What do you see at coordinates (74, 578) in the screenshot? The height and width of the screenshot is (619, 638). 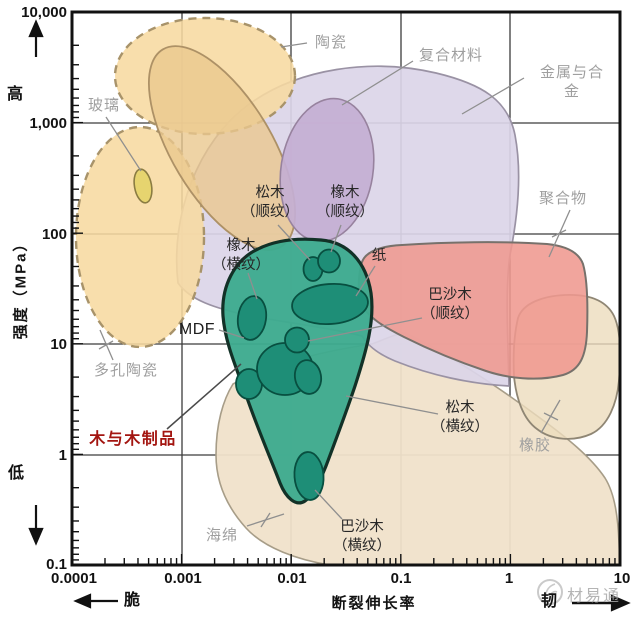 I see `x-tick-0p0001: 0.0001` at bounding box center [74, 578].